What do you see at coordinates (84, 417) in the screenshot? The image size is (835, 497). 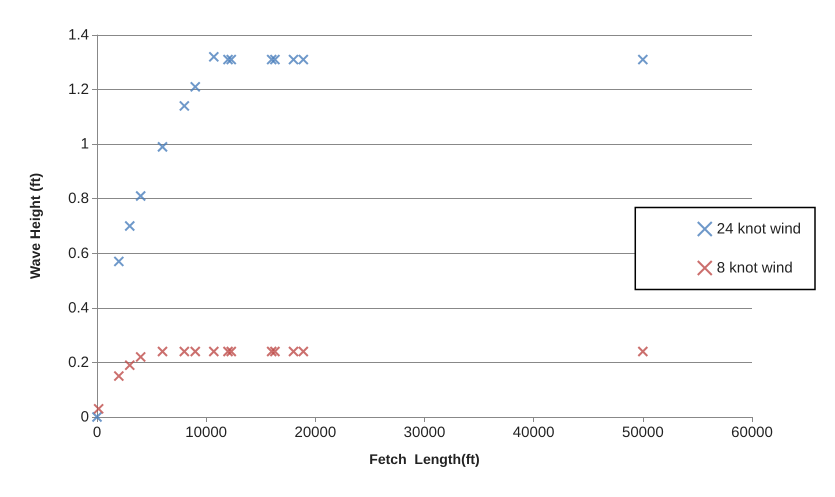 I see `y-tick-label: 0` at bounding box center [84, 417].